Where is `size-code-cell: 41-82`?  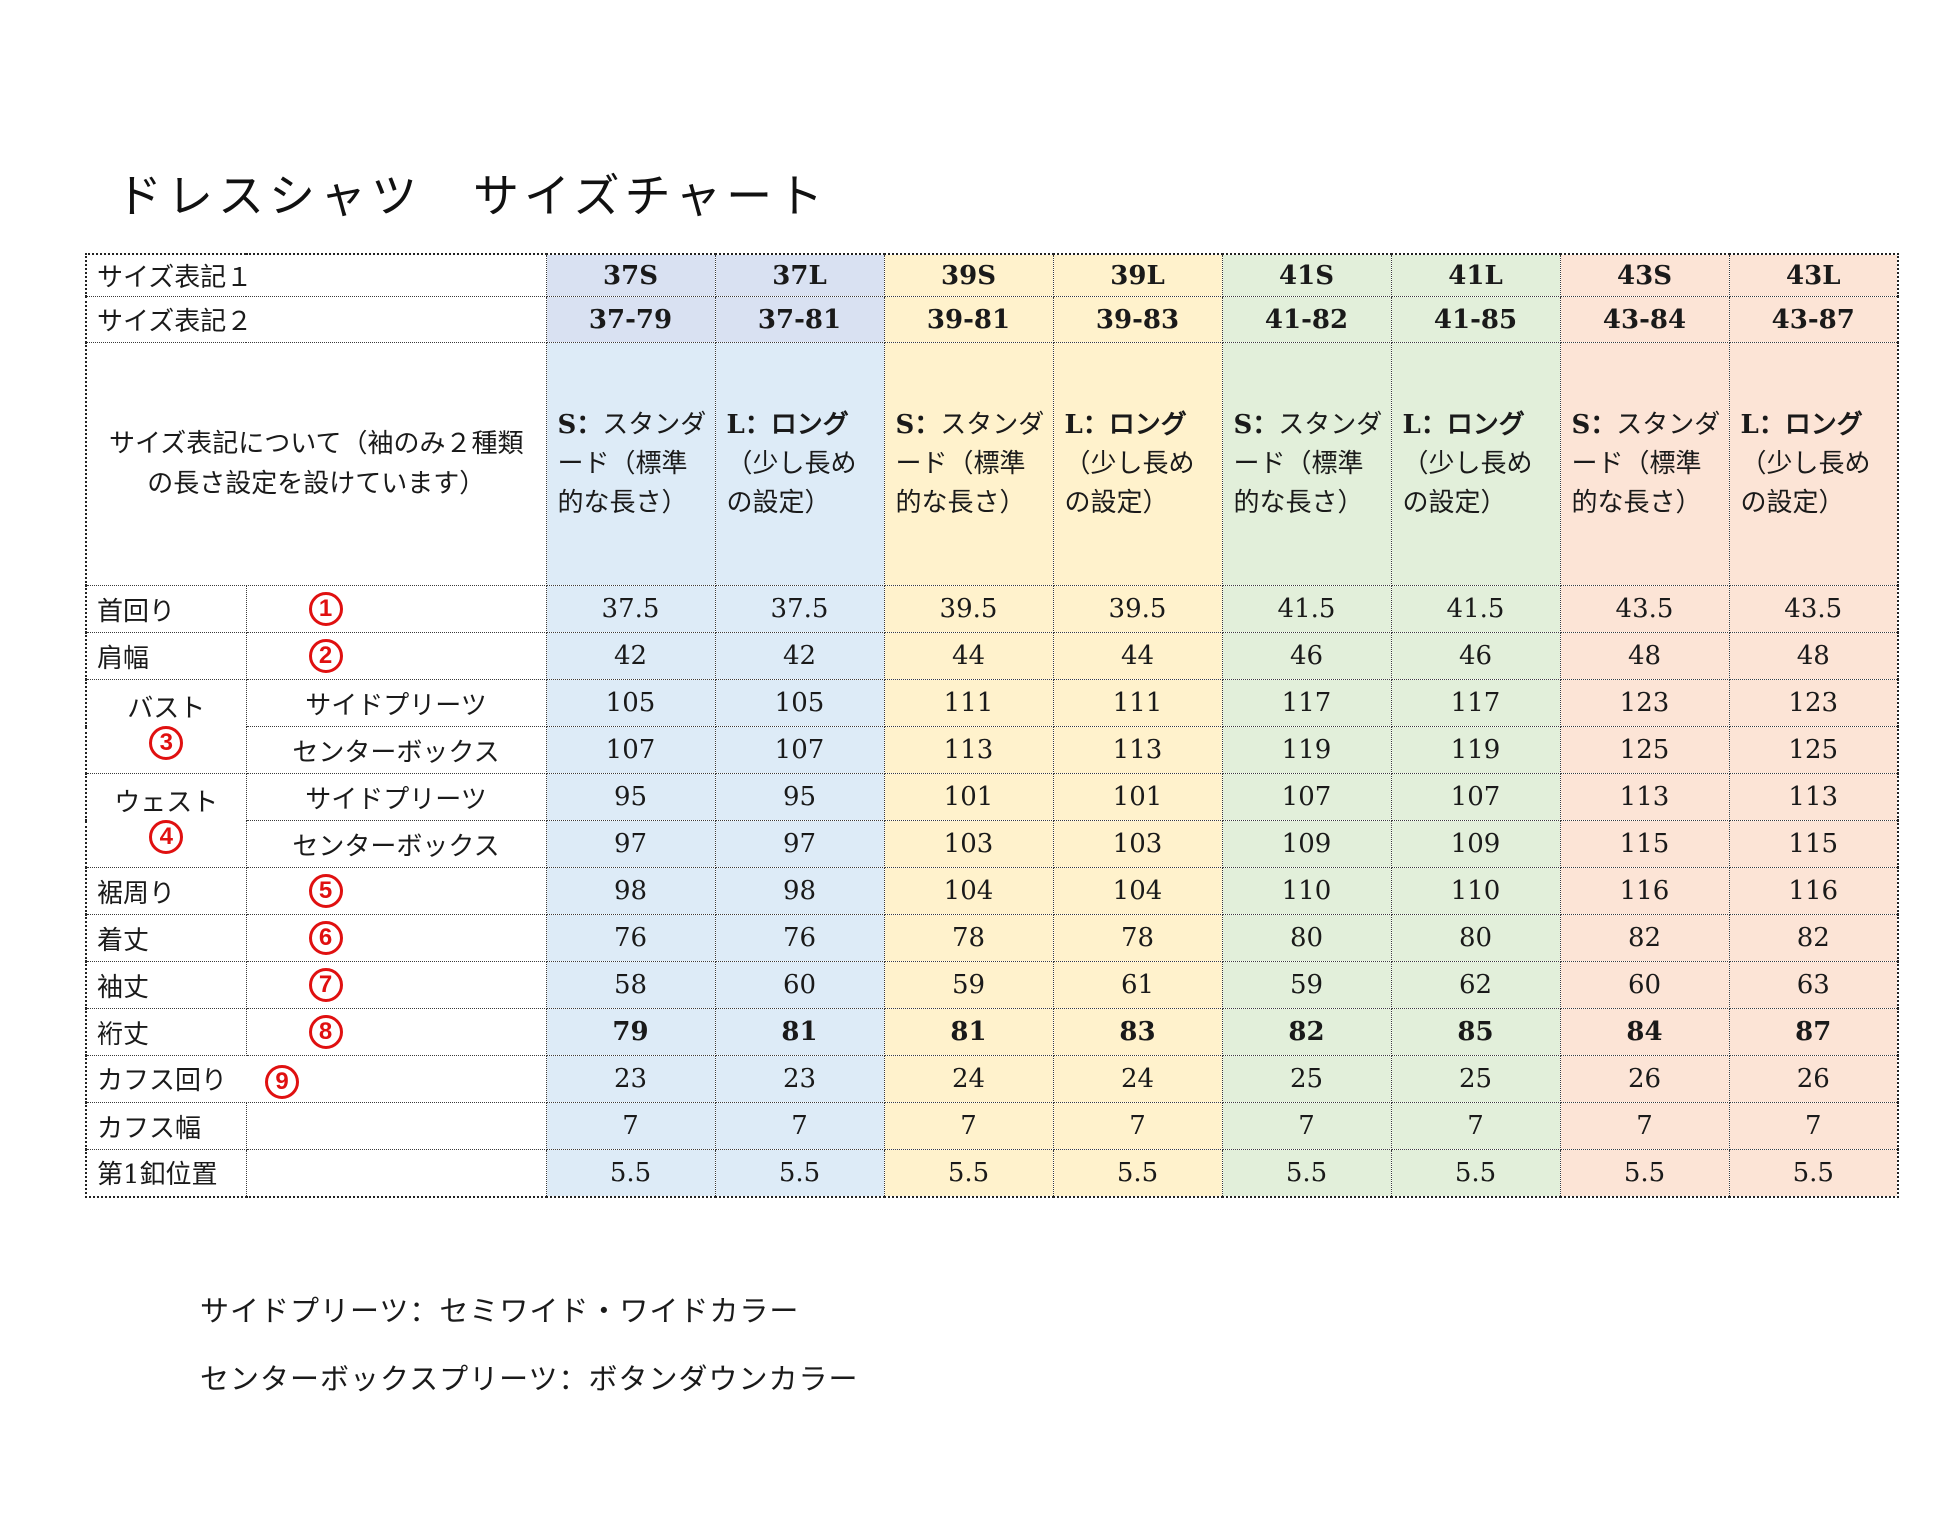
size-code-cell: 41-82 is located at coordinates (1306, 319).